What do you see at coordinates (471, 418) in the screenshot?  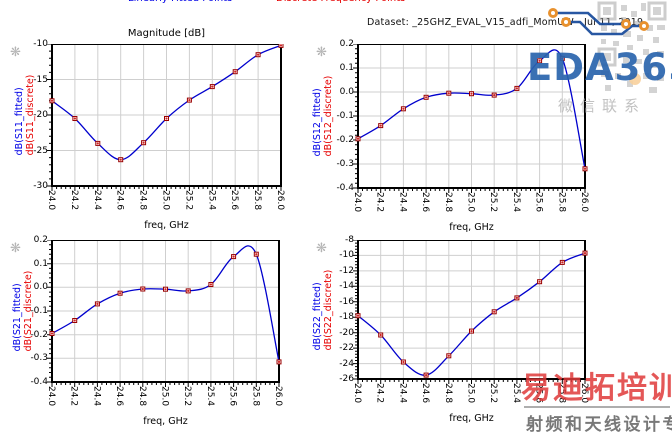 I see `x-axis-title: freq, GHz` at bounding box center [471, 418].